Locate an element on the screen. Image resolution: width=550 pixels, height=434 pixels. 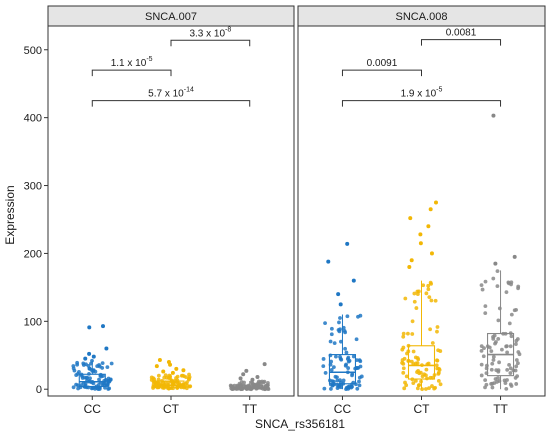
panel-title: SNCA.008 is located at coordinates (422, 17).